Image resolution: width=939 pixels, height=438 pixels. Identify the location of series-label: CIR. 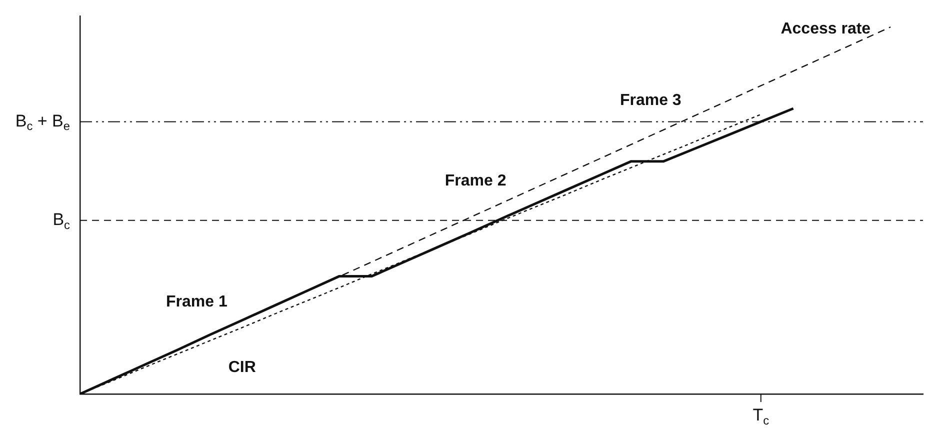
(242, 367).